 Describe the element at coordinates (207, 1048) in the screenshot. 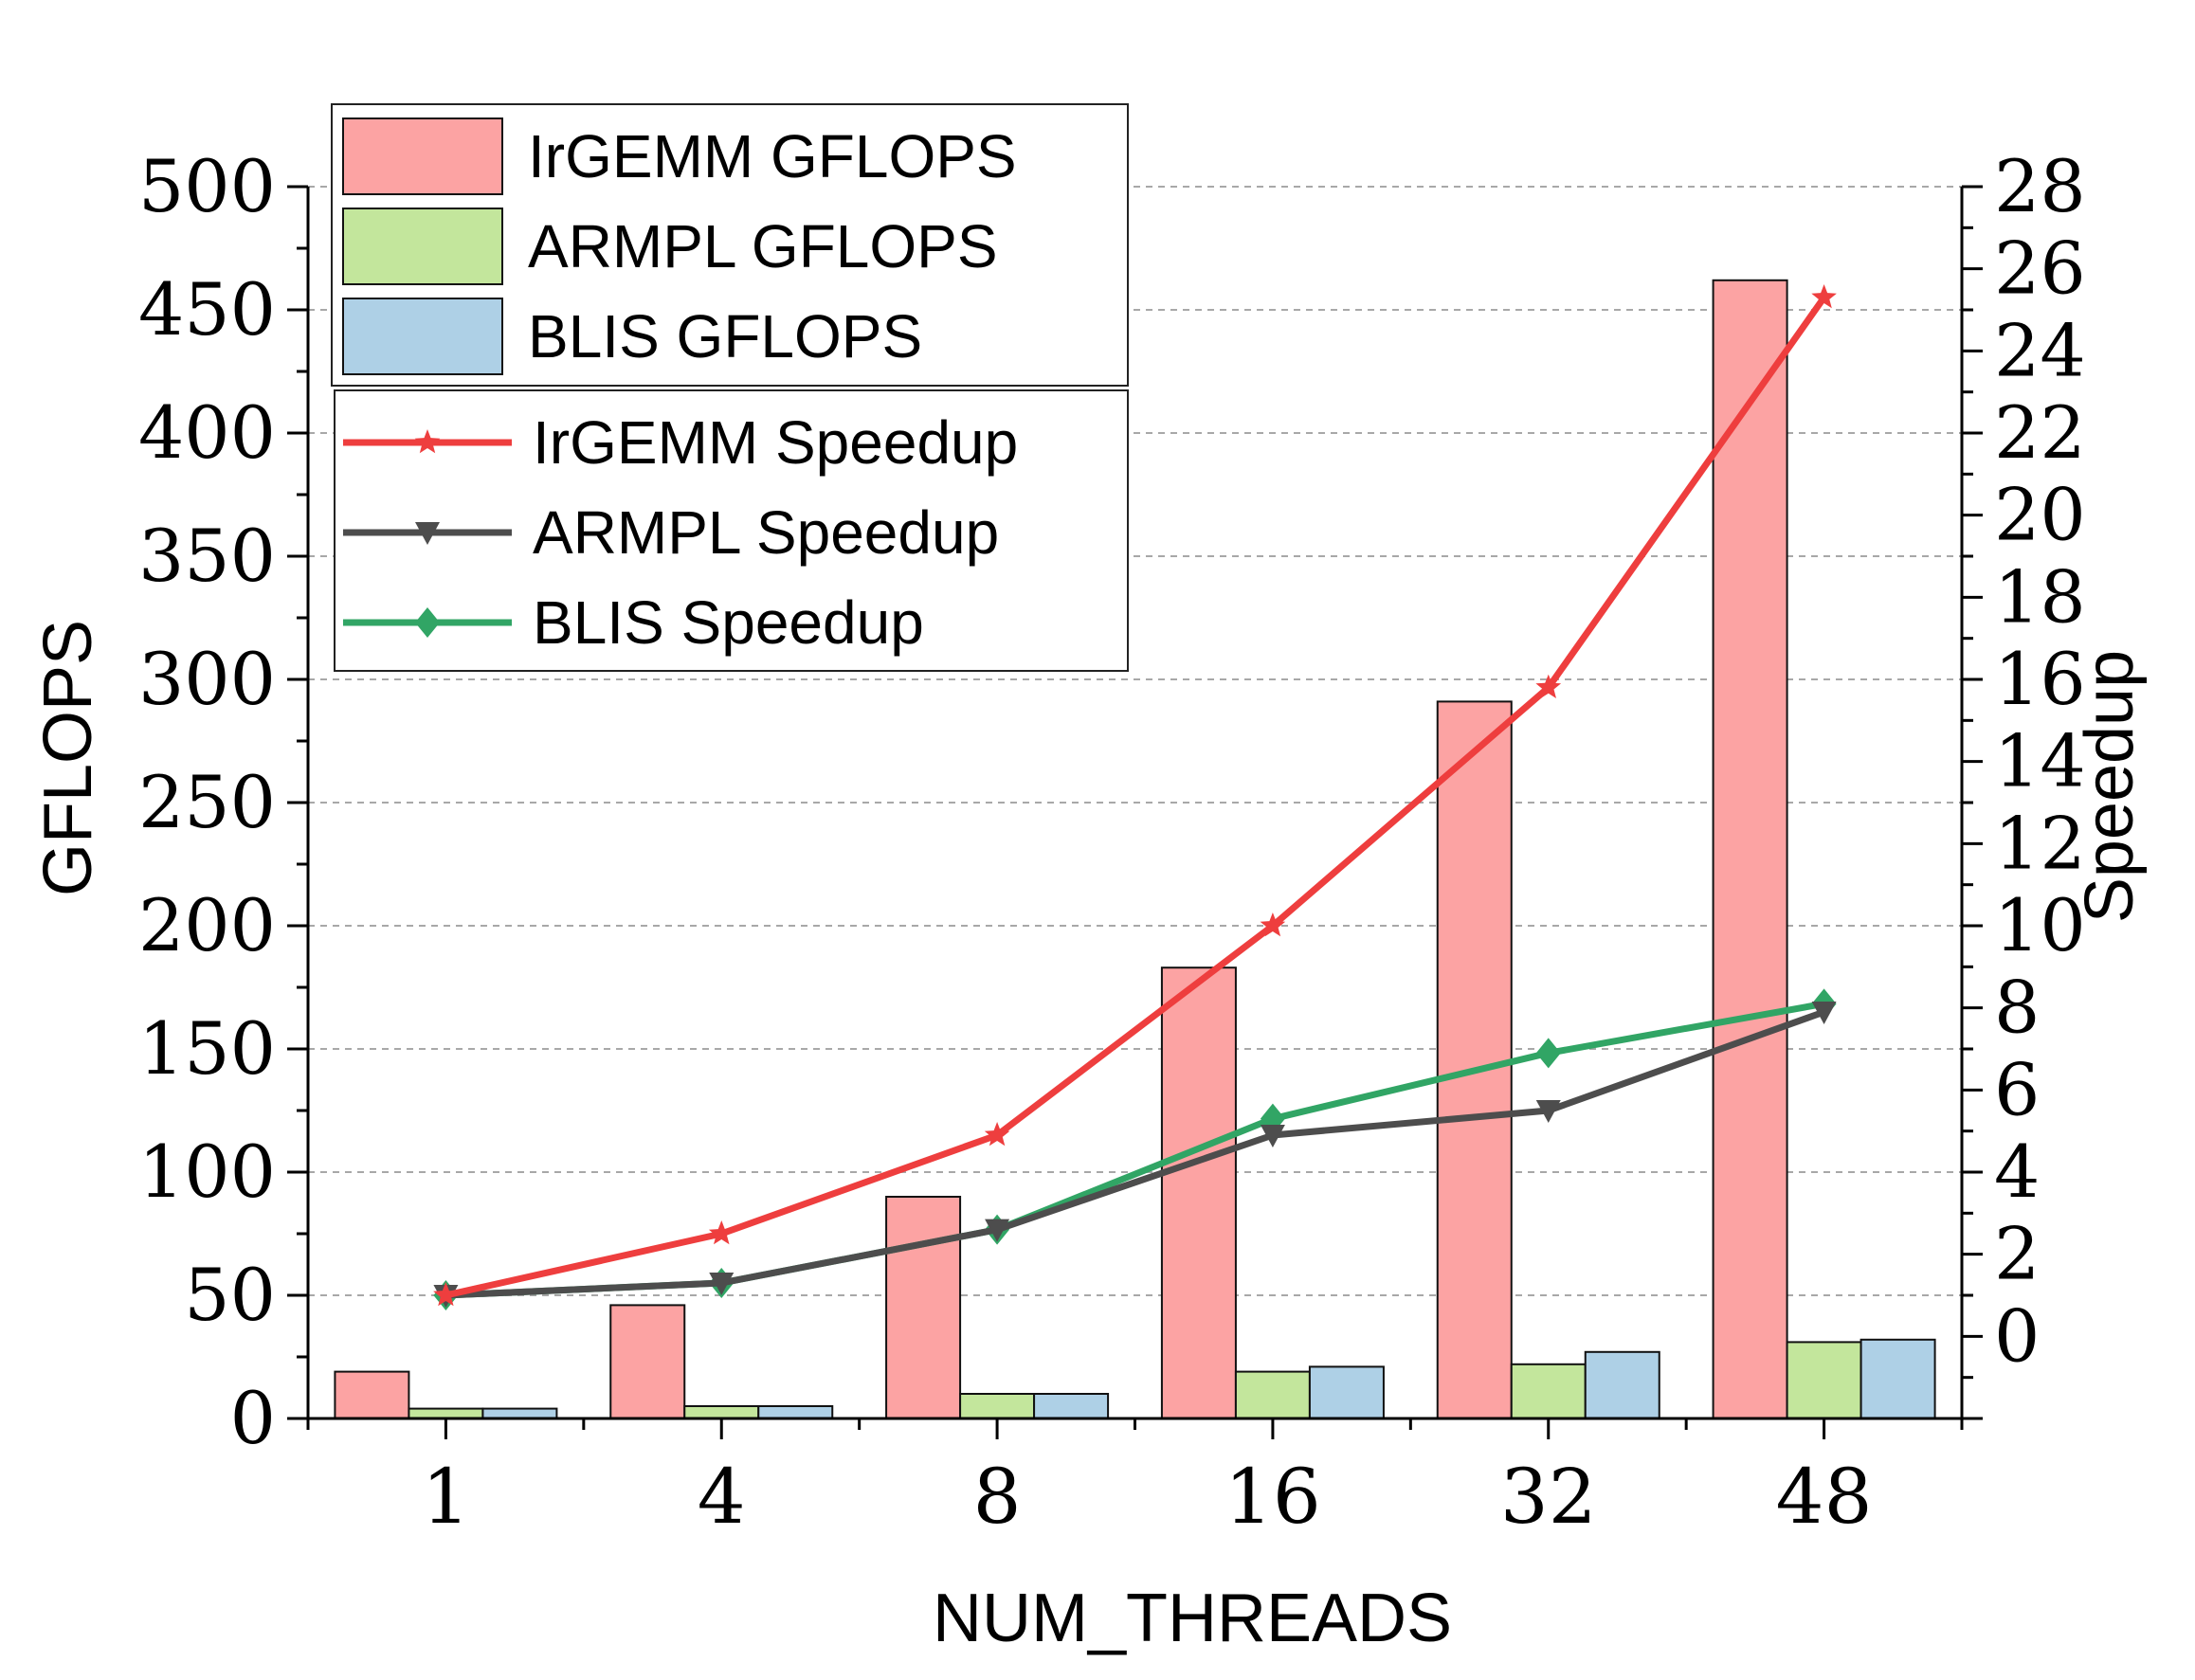

I see `y-tick-label: 150` at that location.